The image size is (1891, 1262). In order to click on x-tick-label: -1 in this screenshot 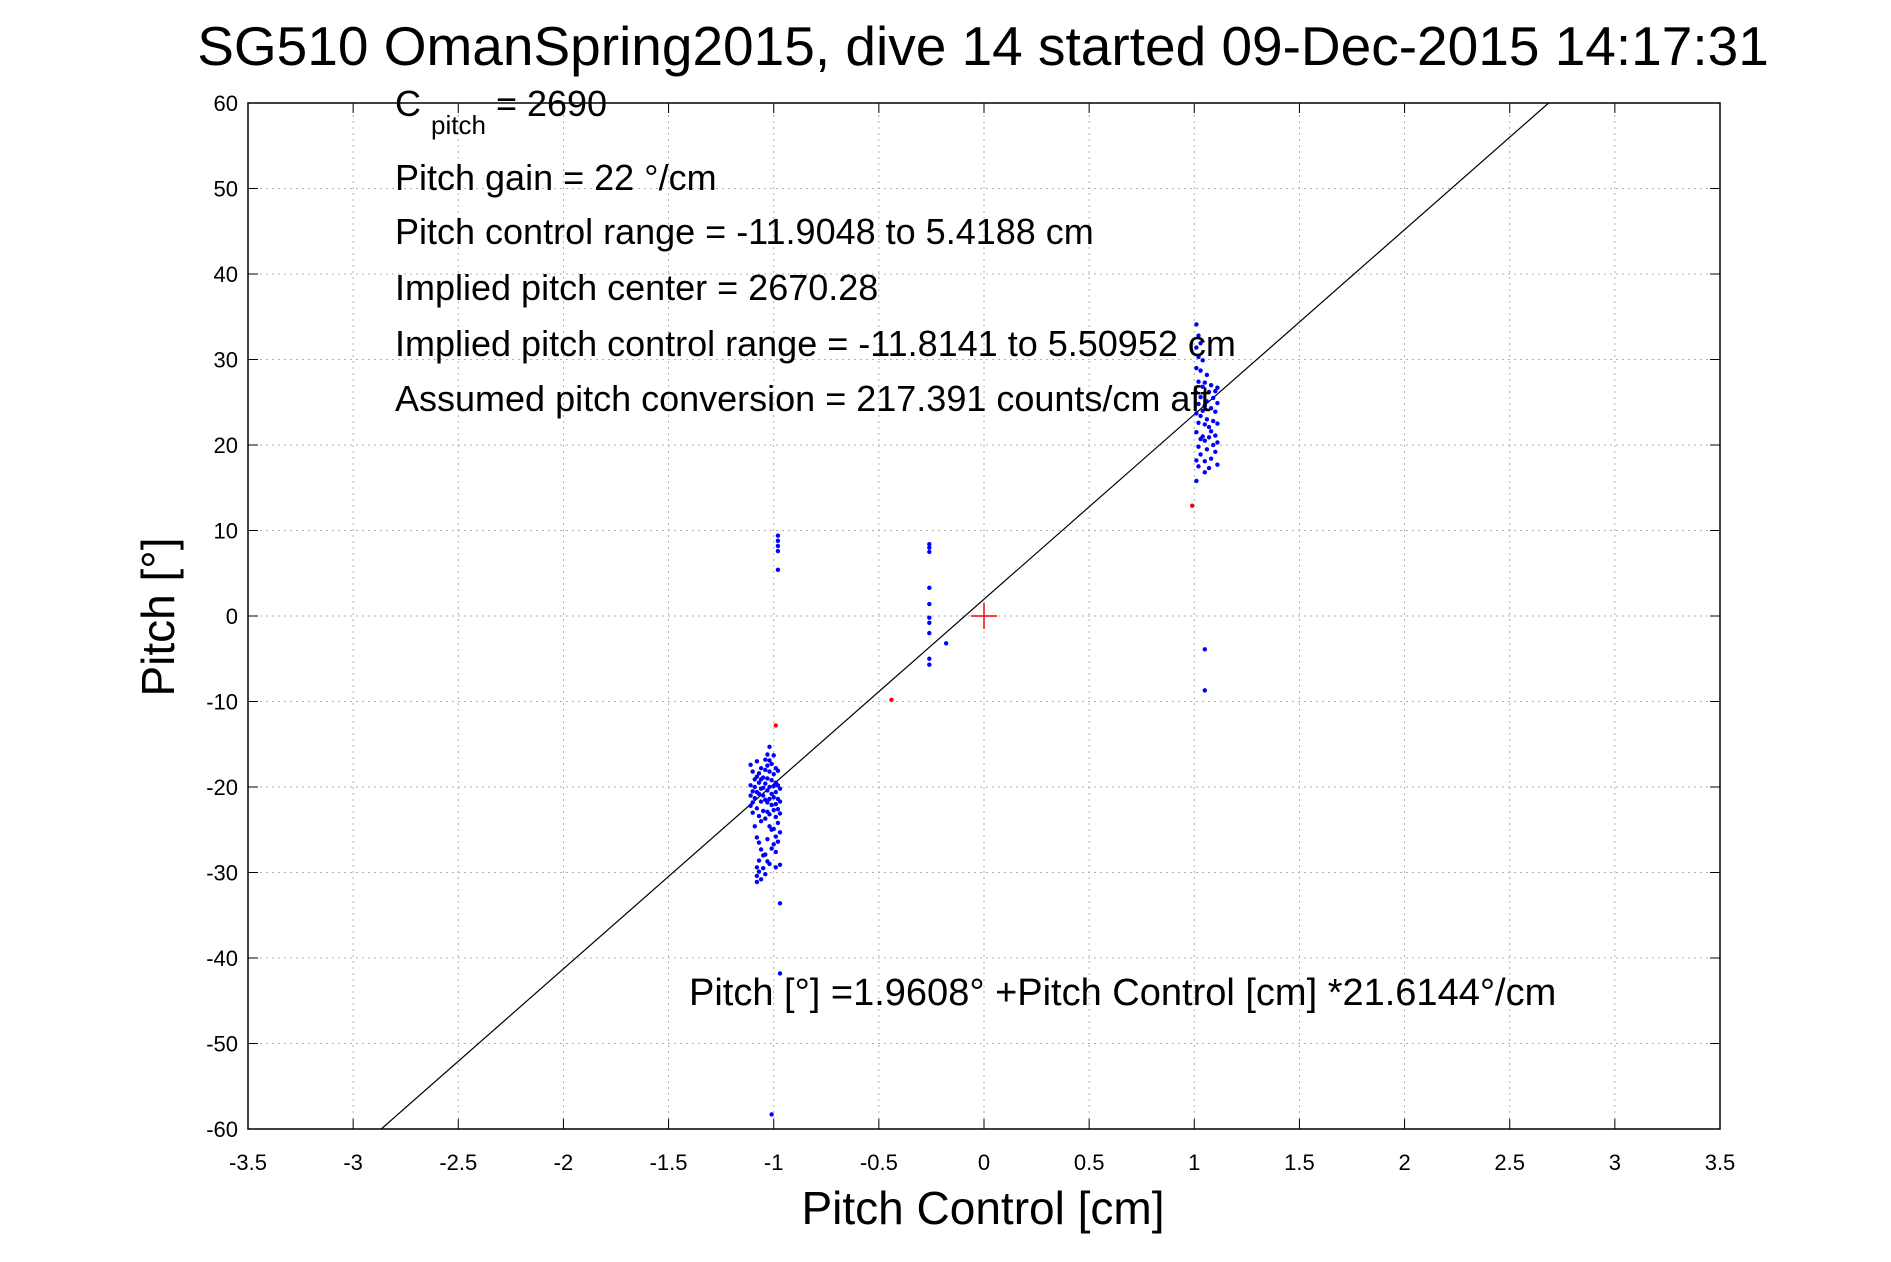, I will do `click(774, 1162)`.